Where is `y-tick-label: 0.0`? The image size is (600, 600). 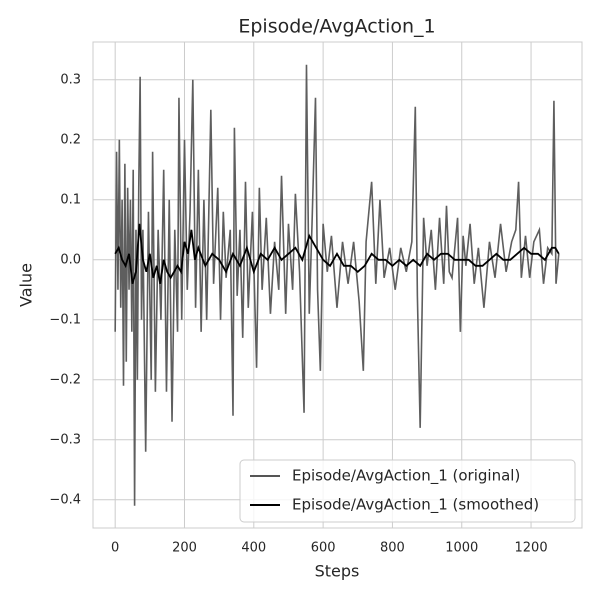
y-tick-label: 0.0 is located at coordinates (70, 259).